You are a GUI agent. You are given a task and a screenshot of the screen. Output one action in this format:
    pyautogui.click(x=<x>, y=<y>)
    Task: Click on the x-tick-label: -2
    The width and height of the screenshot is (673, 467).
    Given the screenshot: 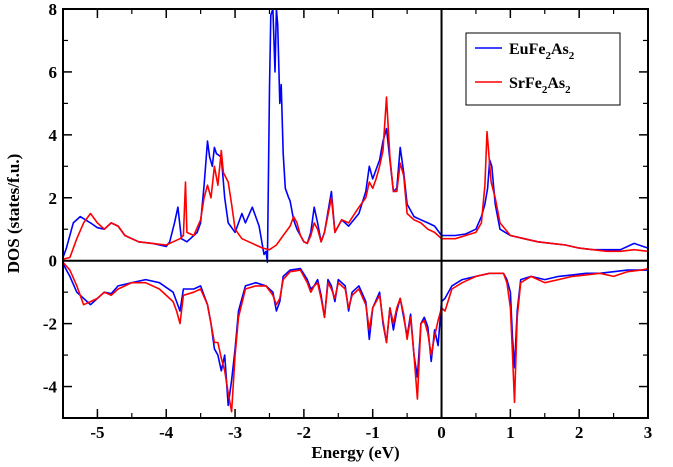 What is the action you would take?
    pyautogui.click(x=304, y=432)
    